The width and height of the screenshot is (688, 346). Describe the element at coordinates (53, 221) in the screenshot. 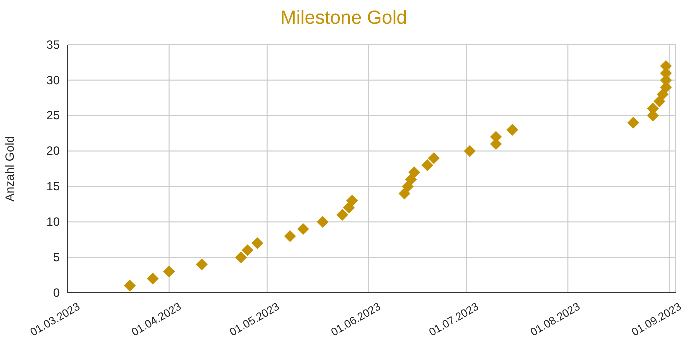

I see `y-tick-label: 10` at that location.